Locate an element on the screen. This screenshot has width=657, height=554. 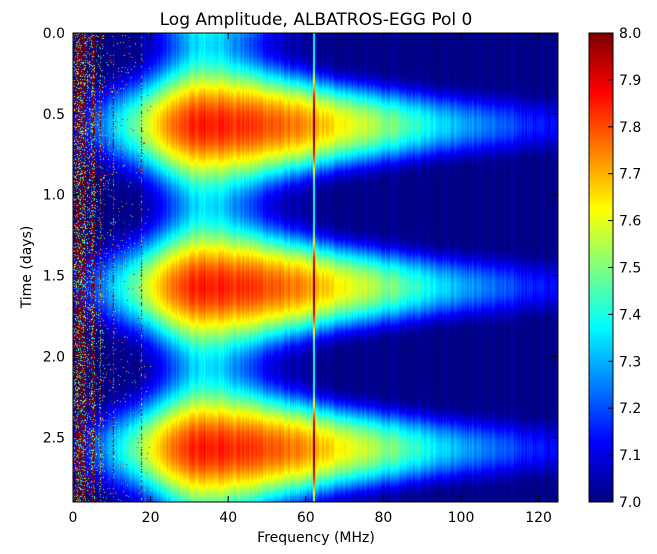
x-tick-label: 100 is located at coordinates (461, 518).